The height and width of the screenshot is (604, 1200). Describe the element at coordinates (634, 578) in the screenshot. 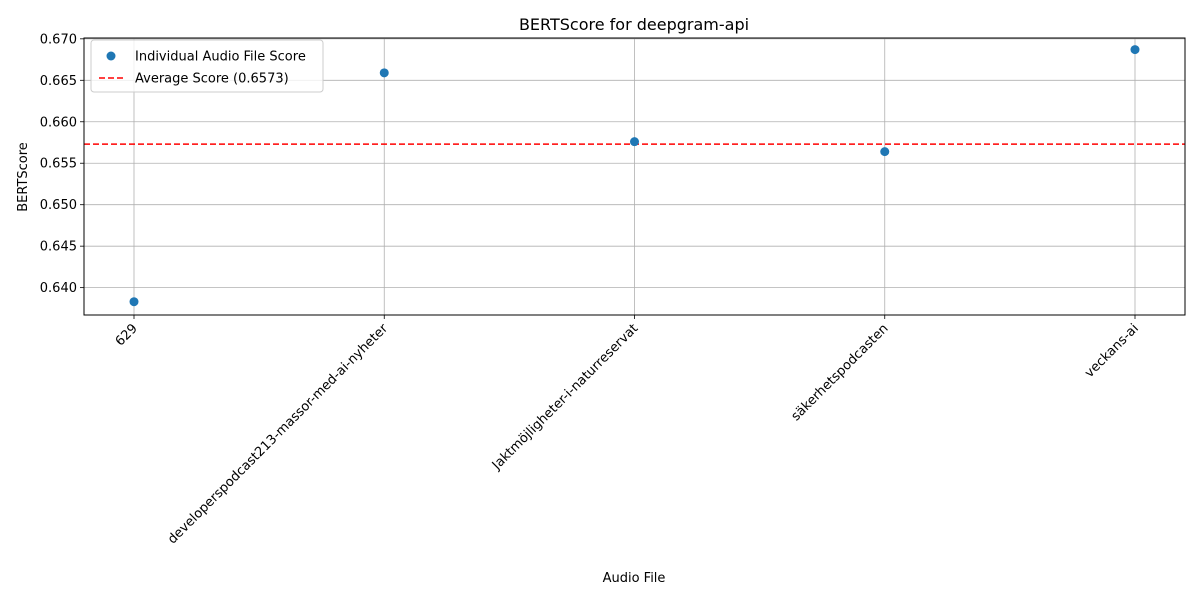

I see `x-axis-label: Audio File` at that location.